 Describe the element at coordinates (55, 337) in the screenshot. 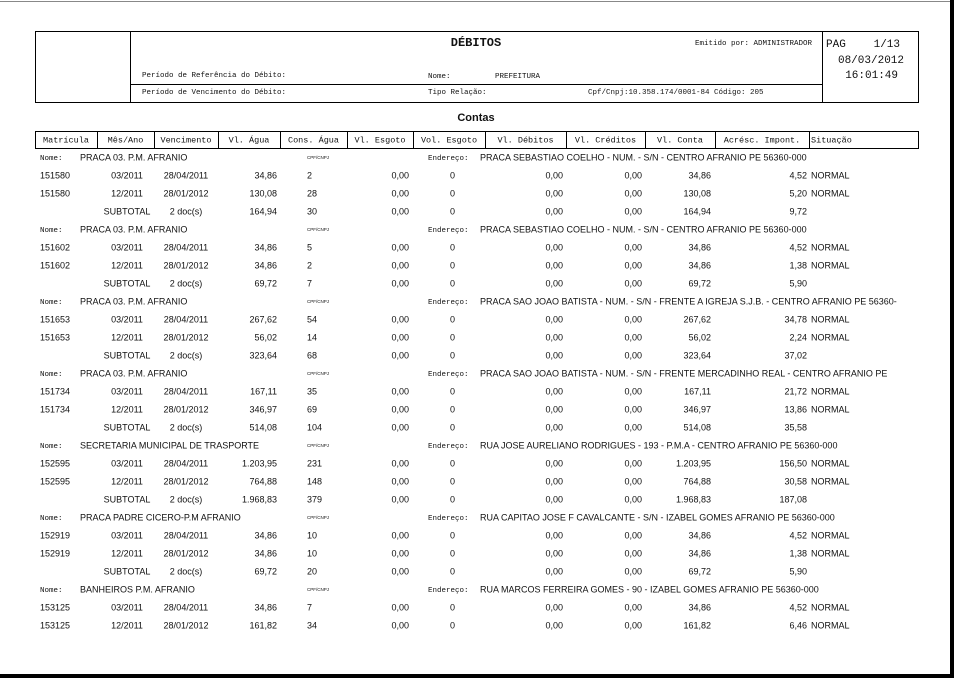

I see `cell: 151653` at that location.